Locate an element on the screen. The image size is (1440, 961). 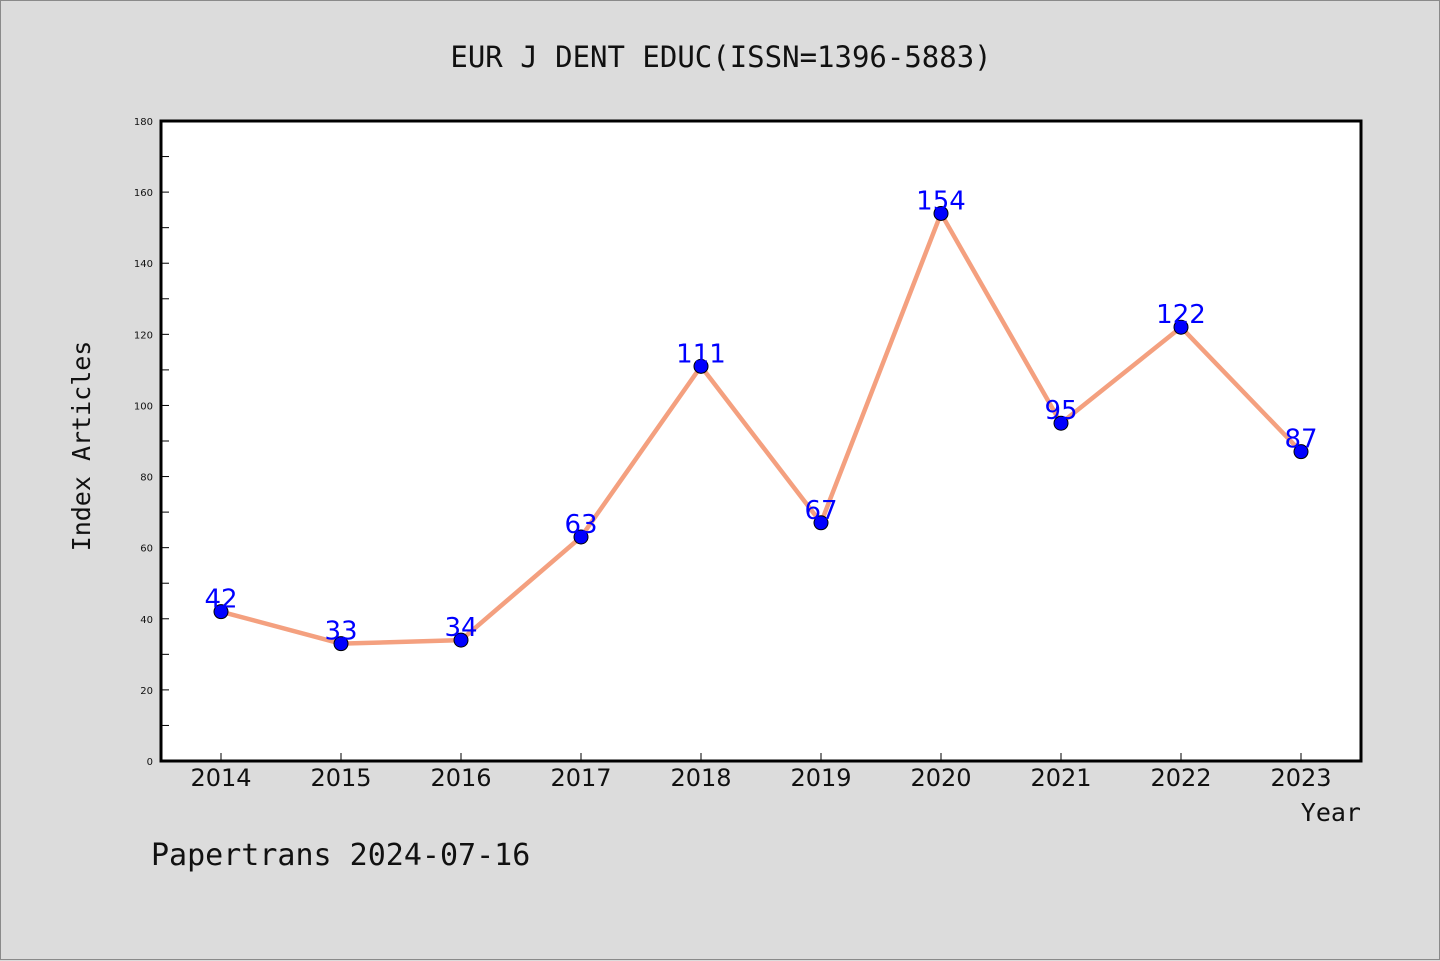
y-tick-label: 180 is located at coordinates (143, 122).